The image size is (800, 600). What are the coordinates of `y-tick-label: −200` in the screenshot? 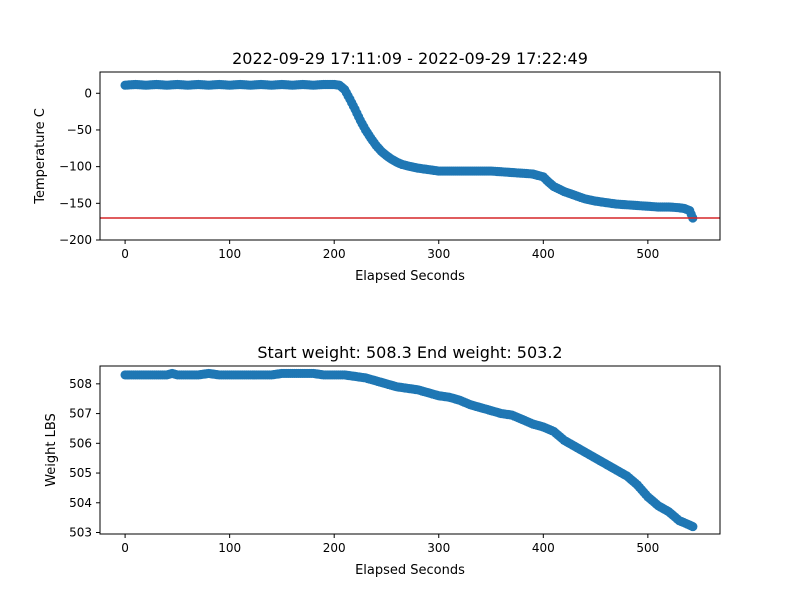 It's located at (75, 240).